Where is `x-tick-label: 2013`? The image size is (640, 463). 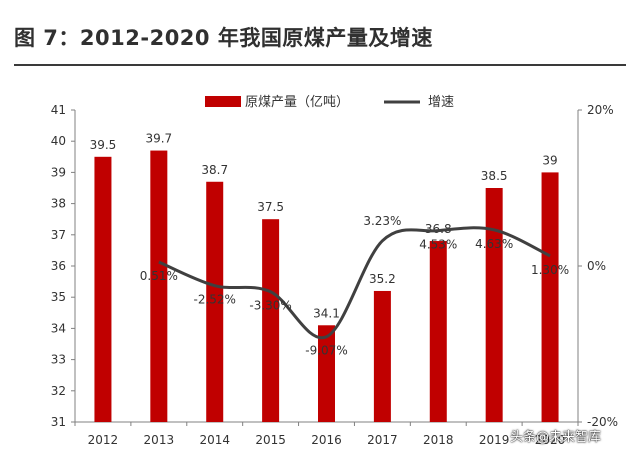 x-tick-label: 2013 is located at coordinates (159, 440).